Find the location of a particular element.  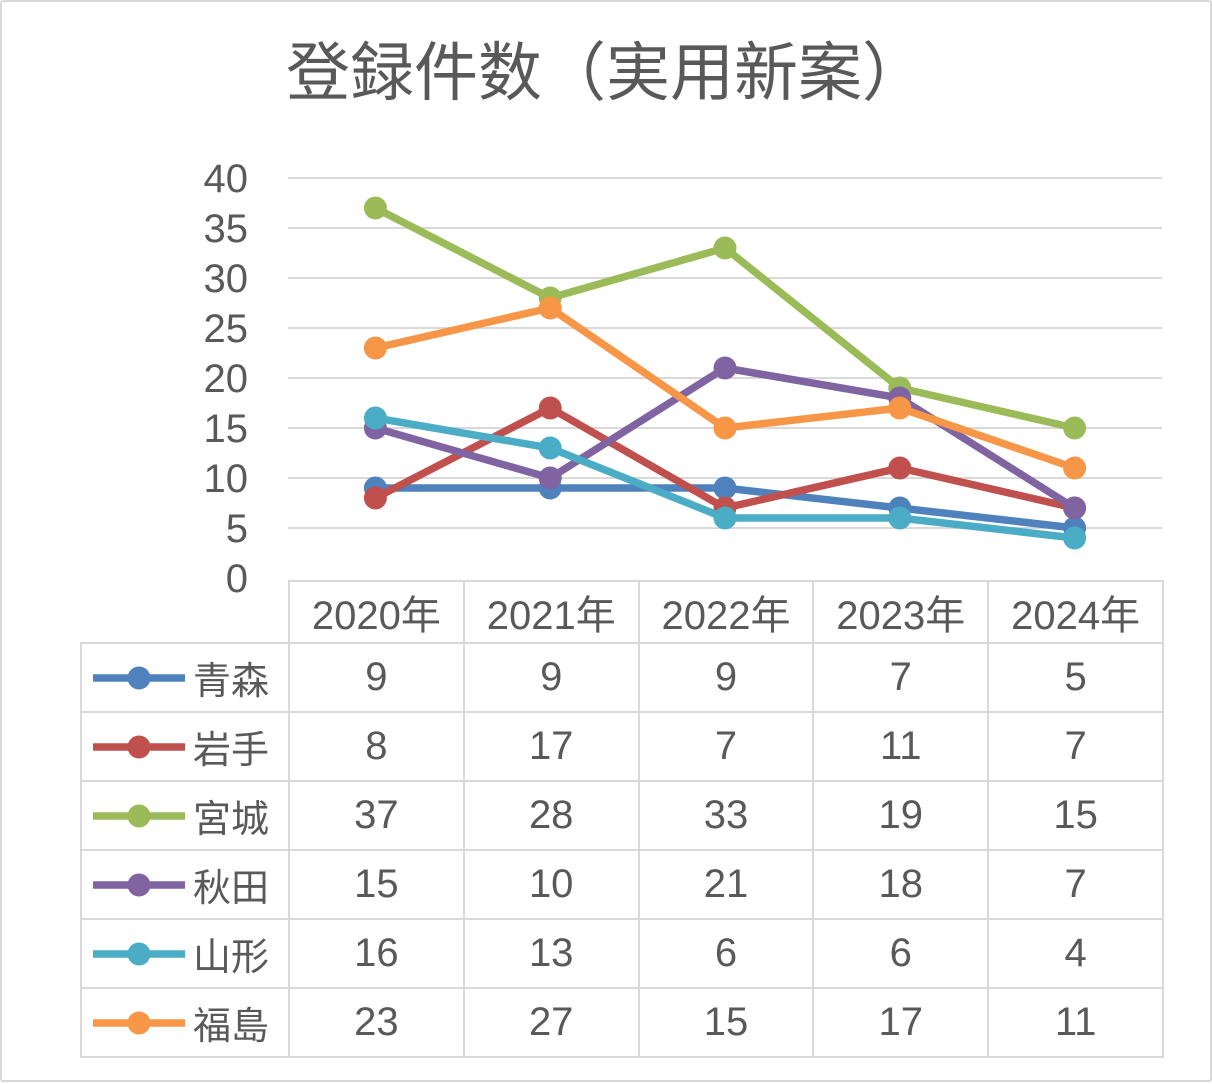

value-cell-fukushima-3: 17 is located at coordinates (901, 1022).